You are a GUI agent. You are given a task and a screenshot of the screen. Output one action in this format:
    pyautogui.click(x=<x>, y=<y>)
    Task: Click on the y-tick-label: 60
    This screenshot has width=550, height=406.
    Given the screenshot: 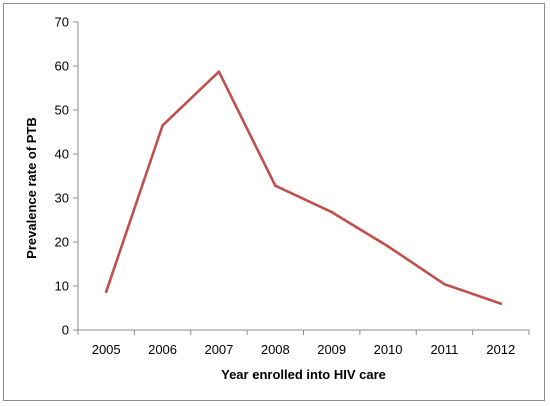 What is the action you would take?
    pyautogui.click(x=62, y=66)
    